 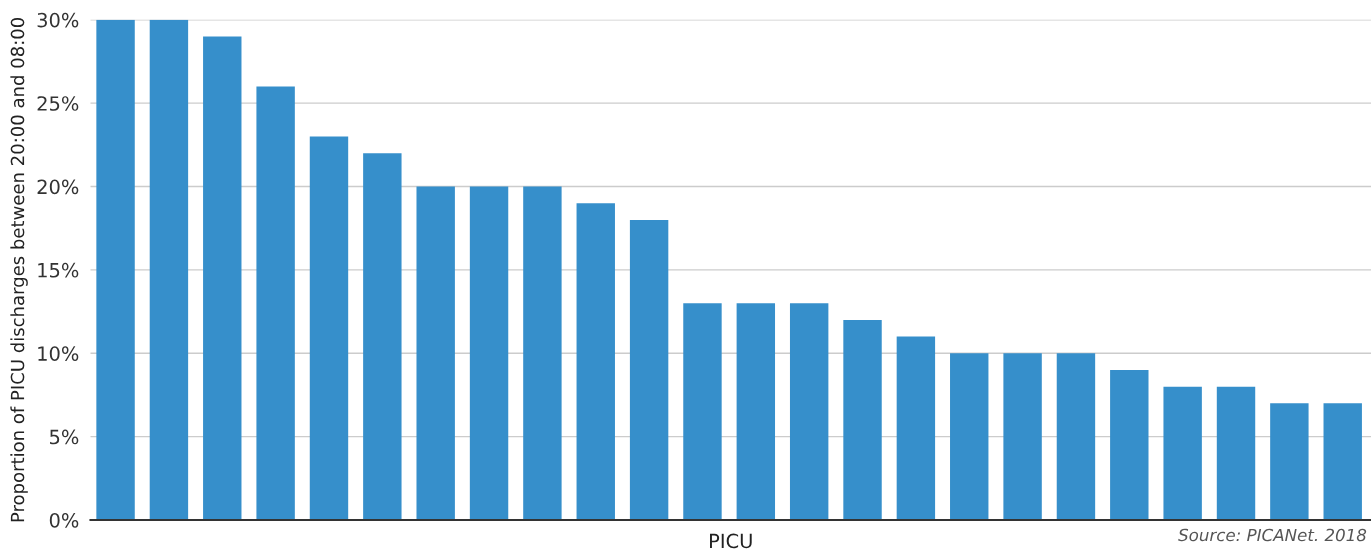 What do you see at coordinates (64, 437) in the screenshot?
I see `y-tick-label: 5%` at bounding box center [64, 437].